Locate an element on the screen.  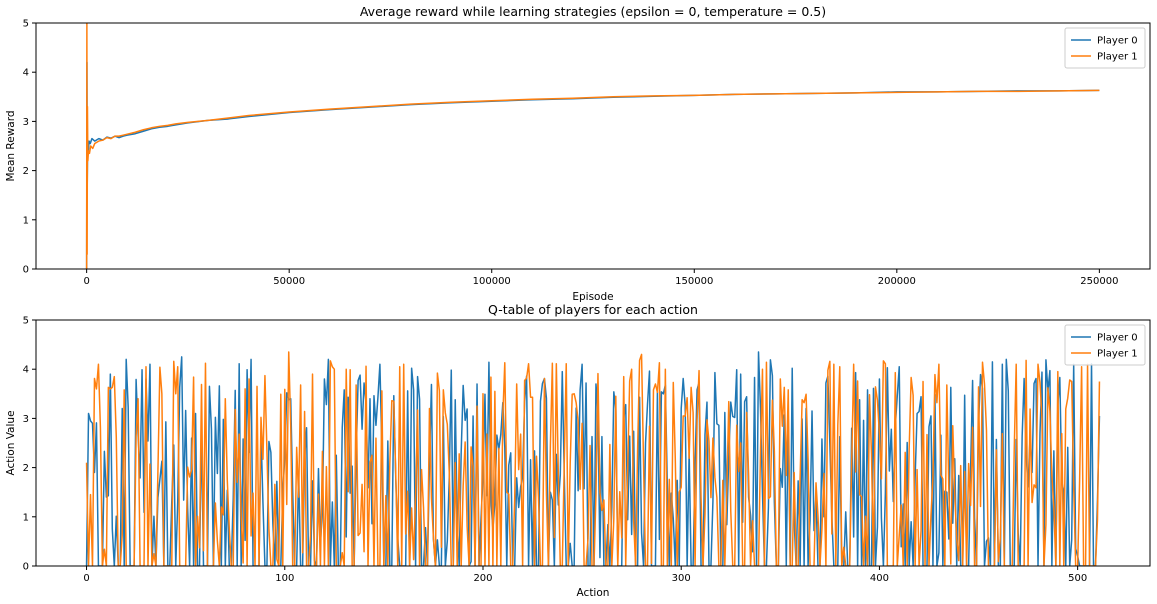
reward-chart-xtick-label: 0 is located at coordinates (86, 281).